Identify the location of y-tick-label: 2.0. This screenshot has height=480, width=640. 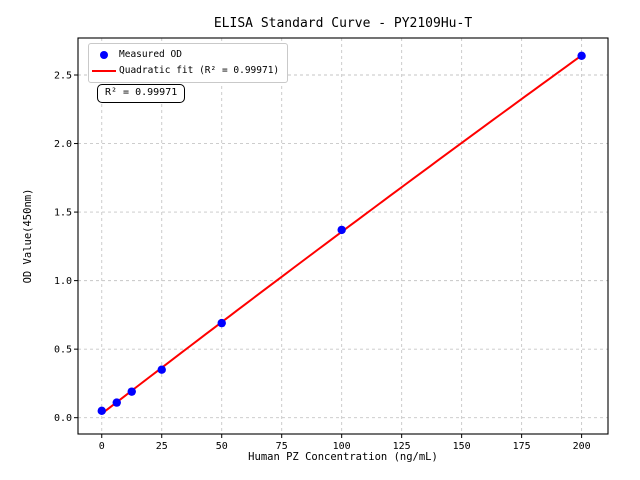
(63, 144).